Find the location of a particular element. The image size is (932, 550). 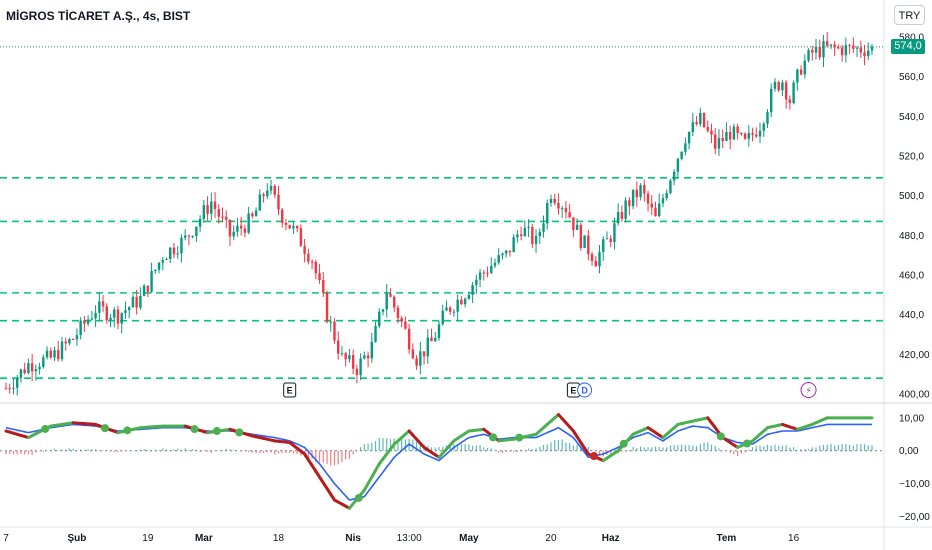

time-tick-label: Haz is located at coordinates (611, 538).